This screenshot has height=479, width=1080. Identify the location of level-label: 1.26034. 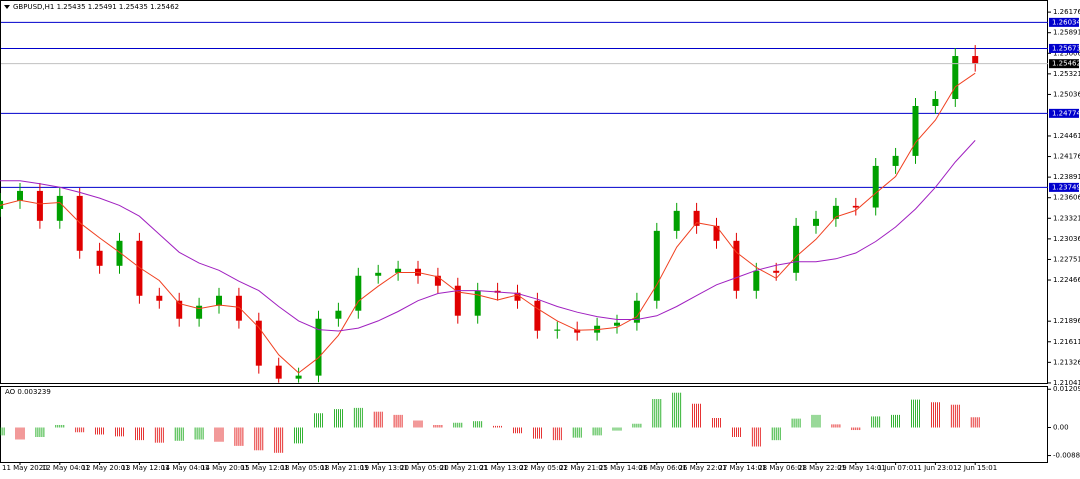
(1066, 22).